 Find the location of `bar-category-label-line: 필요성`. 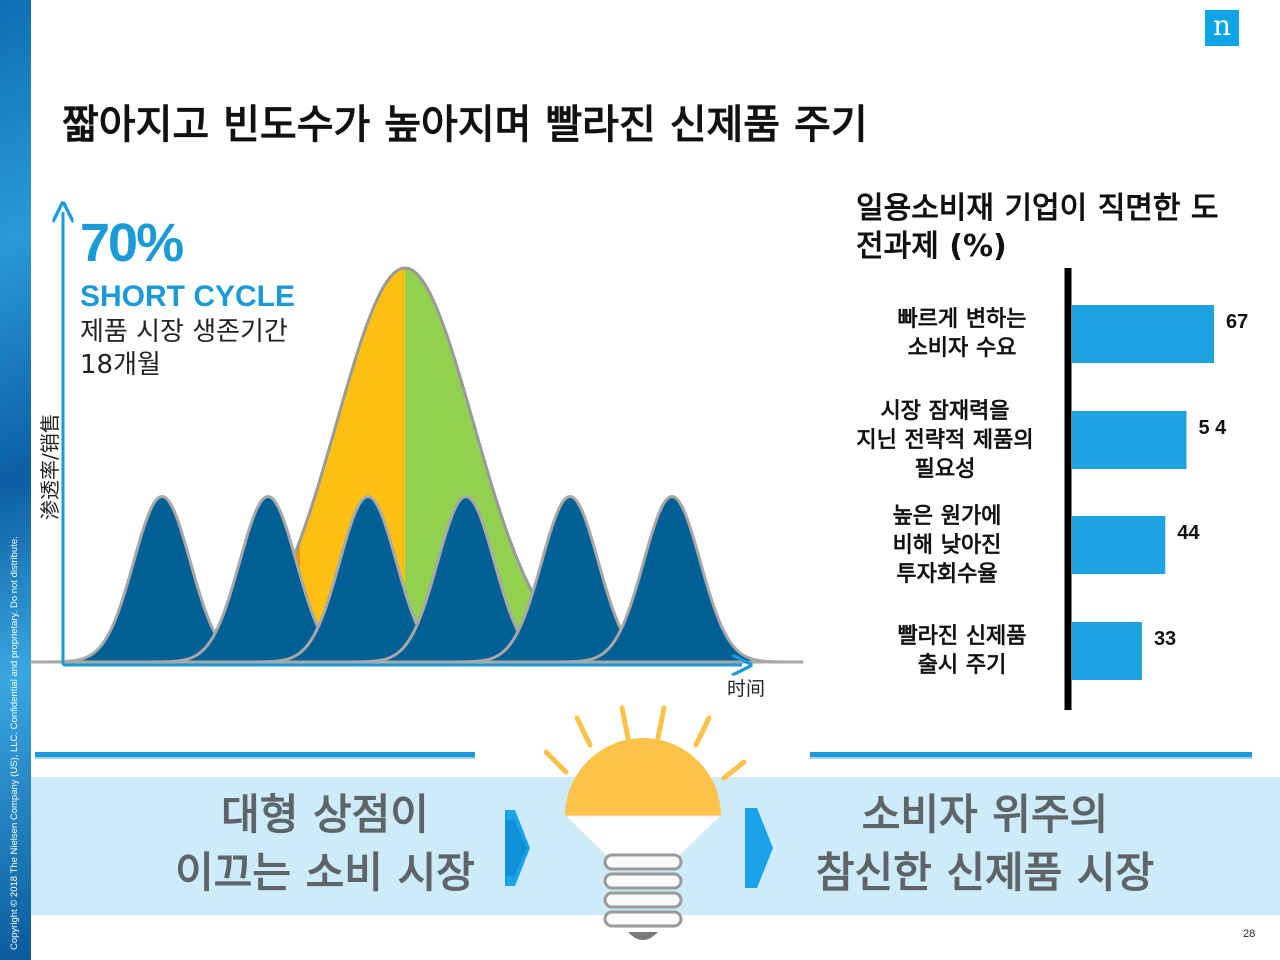

bar-category-label-line: 필요성 is located at coordinates (945, 469).